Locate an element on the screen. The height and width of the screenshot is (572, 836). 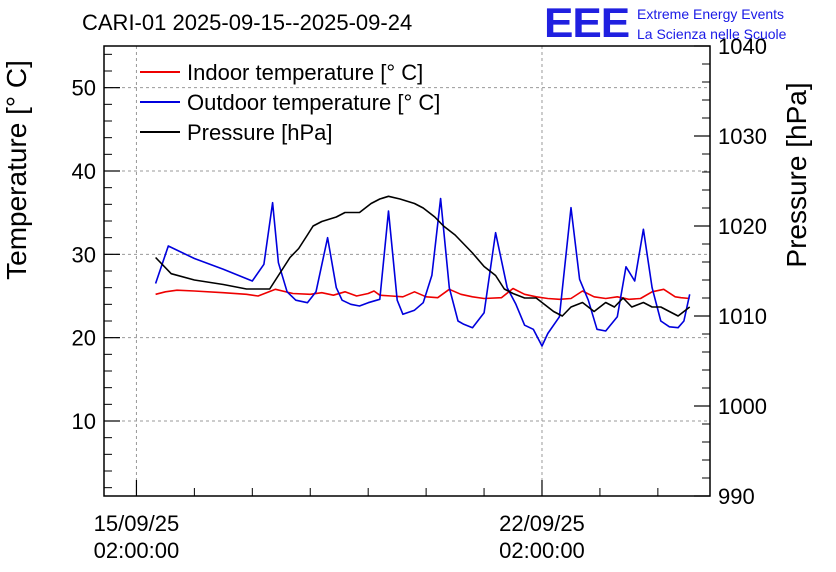
legend-label: Outdoor temperature [° C] is located at coordinates (313, 102).